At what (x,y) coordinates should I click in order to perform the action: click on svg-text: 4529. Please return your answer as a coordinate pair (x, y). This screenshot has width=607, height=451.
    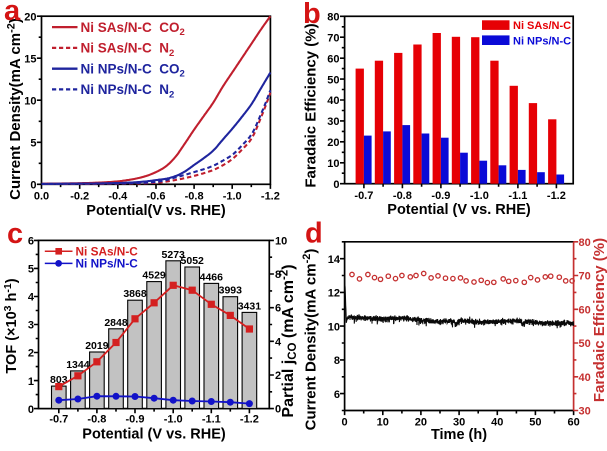
    Looking at the image, I should click on (154, 276).